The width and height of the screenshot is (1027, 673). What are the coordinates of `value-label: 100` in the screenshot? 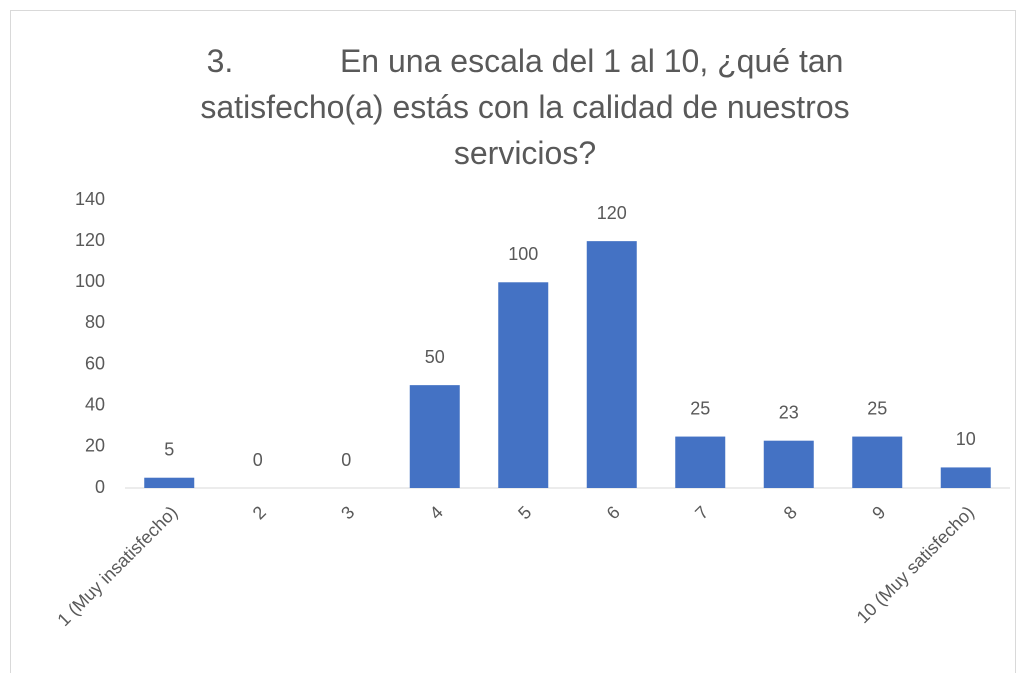 It's located at (523, 254).